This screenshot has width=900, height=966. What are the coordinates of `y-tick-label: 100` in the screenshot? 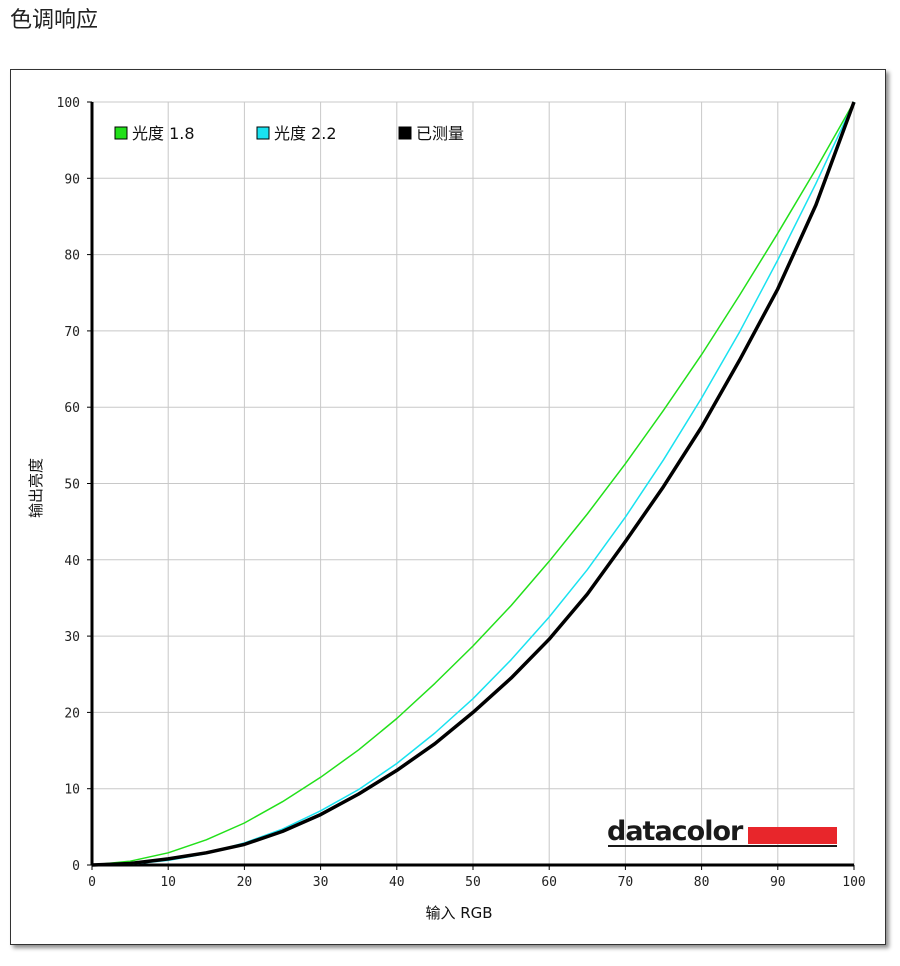 It's located at (68, 103).